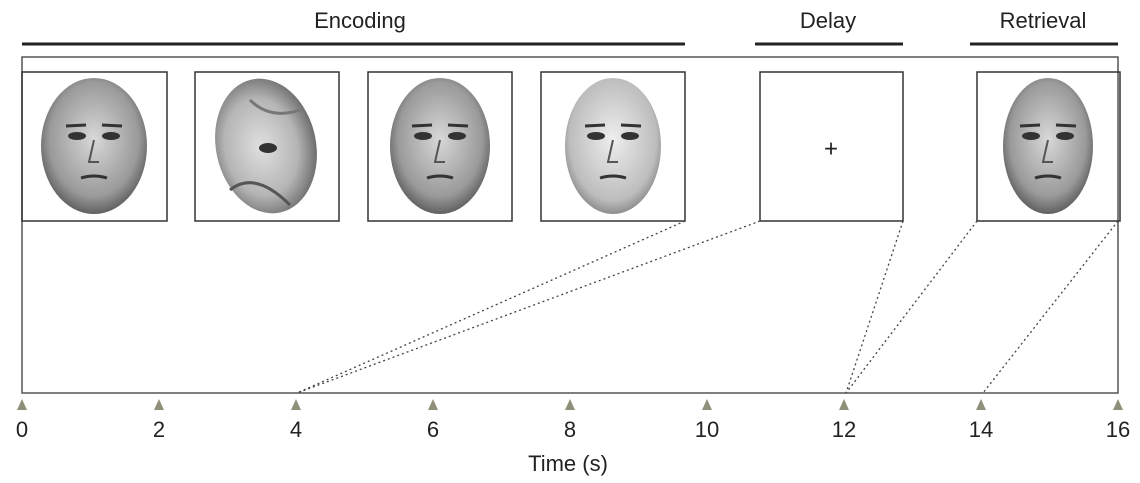 This screenshot has width=1140, height=483. I want to click on axis-label: Time (s), so click(568, 463).